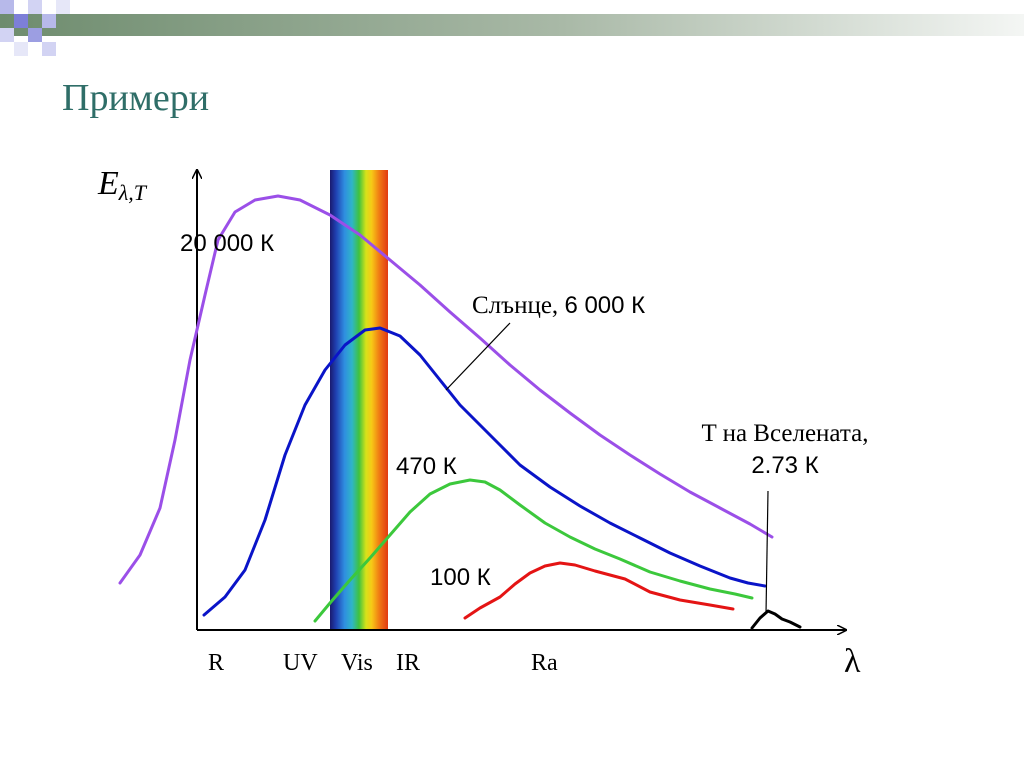 The height and width of the screenshot is (768, 1024). What do you see at coordinates (426, 466) in the screenshot?
I see `label-470k: 470 К` at bounding box center [426, 466].